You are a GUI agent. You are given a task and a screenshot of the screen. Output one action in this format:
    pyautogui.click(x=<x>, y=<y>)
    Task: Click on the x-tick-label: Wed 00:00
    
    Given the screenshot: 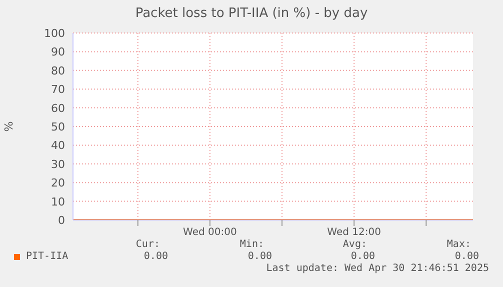 What is the action you would take?
    pyautogui.click(x=210, y=232)
    